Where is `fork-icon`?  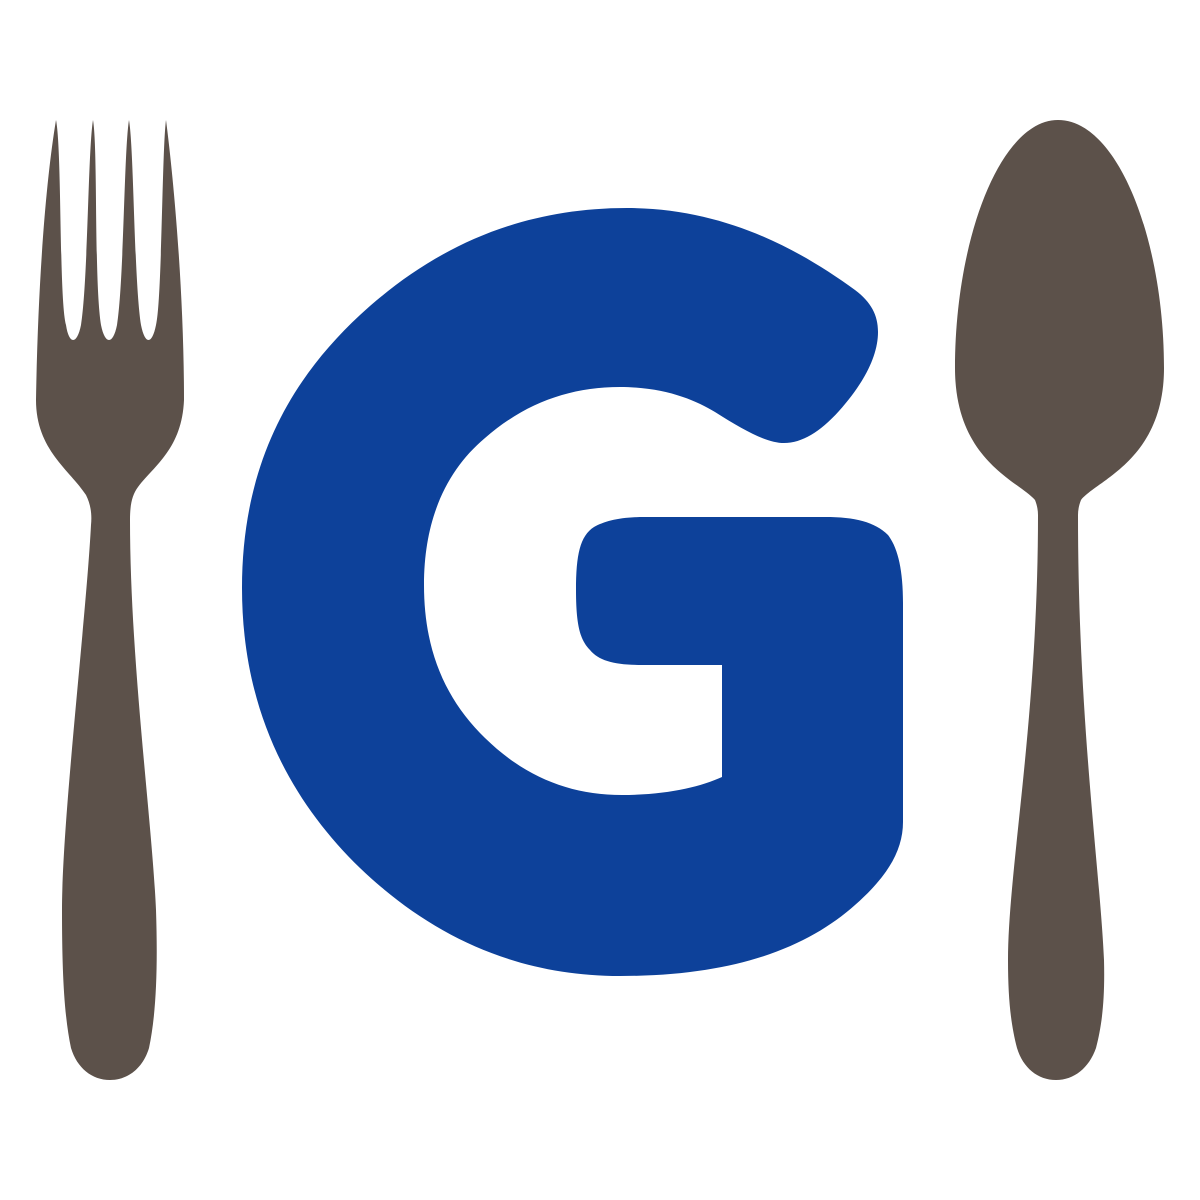 fork-icon is located at coordinates (110, 600).